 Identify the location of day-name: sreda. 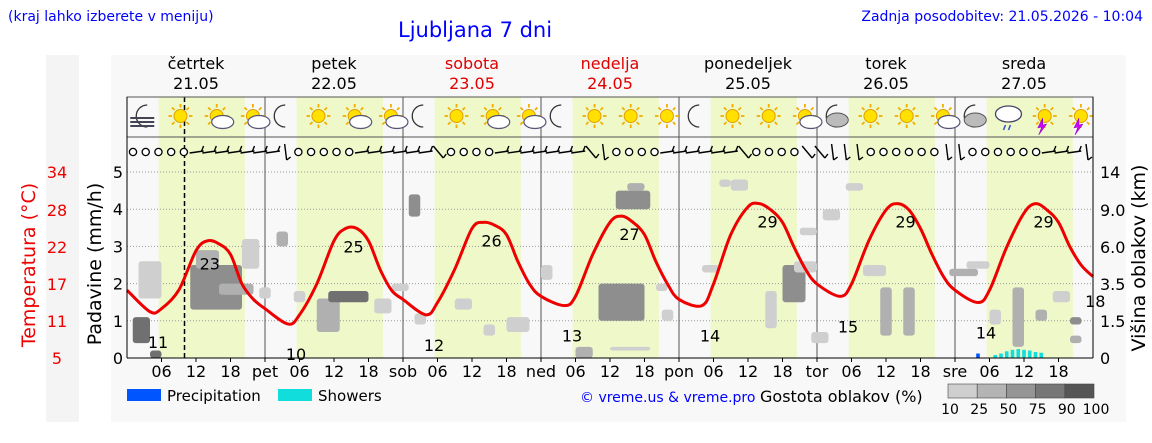
(1024, 63).